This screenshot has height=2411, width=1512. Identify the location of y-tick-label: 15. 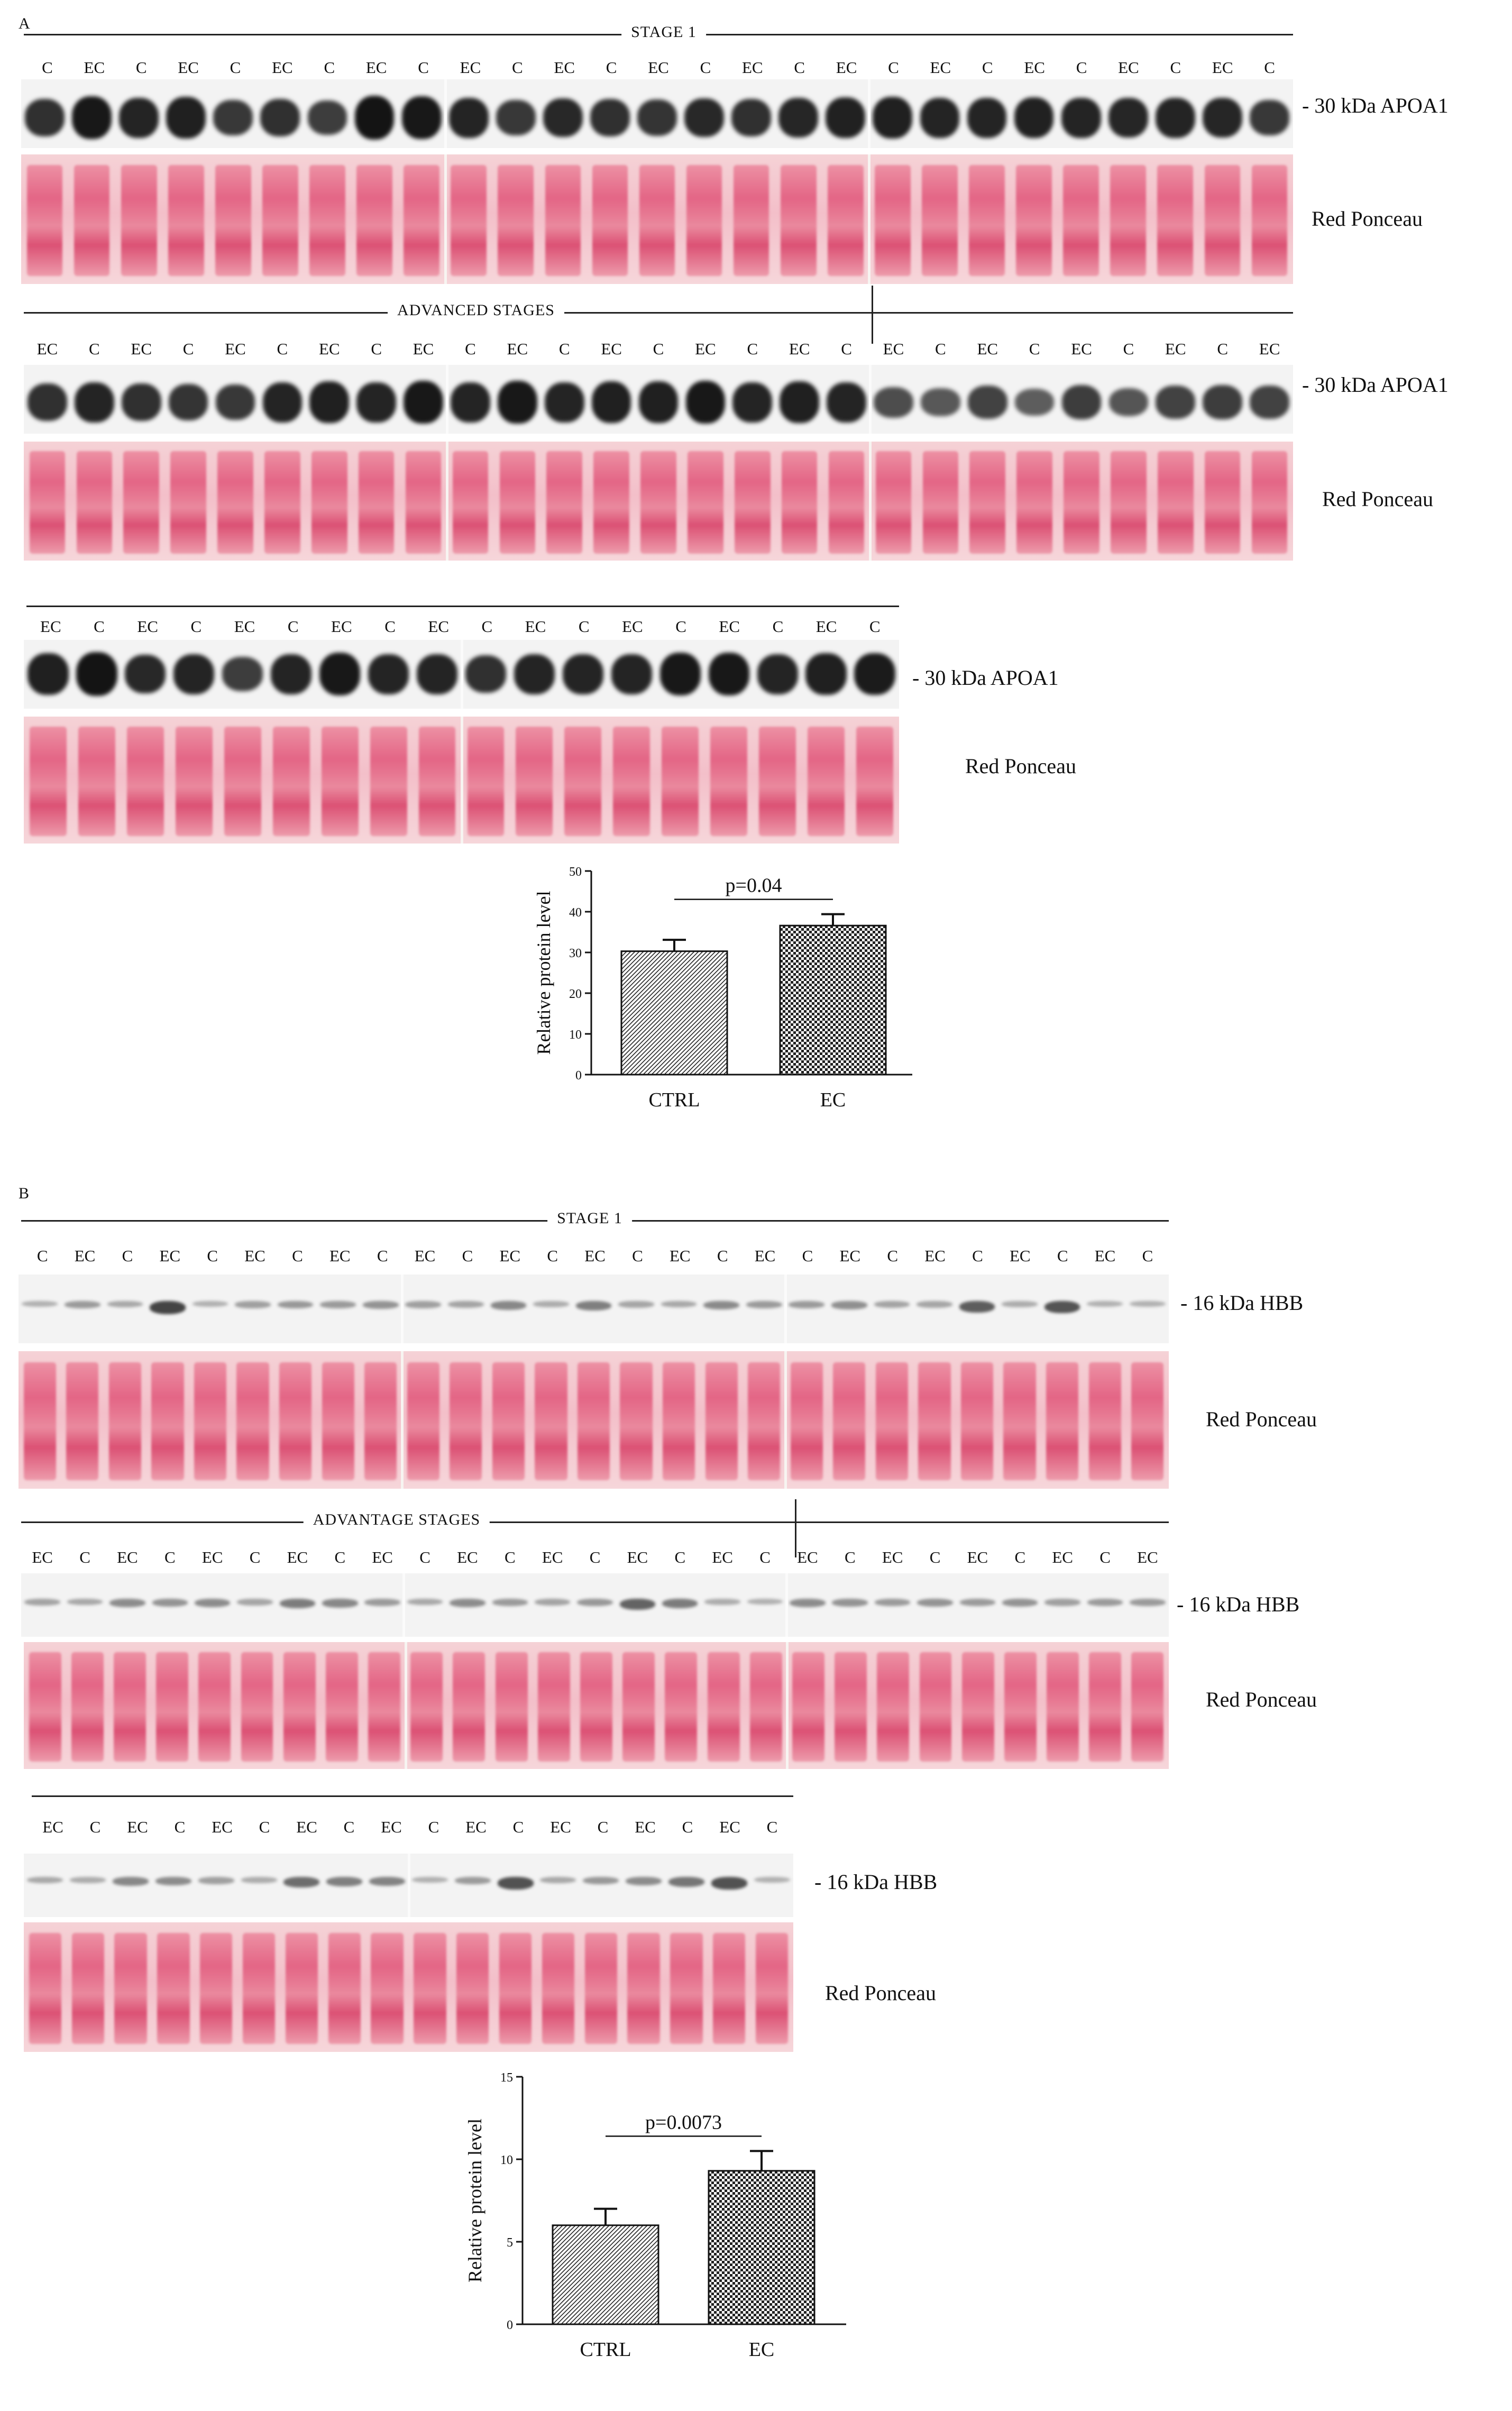
(506, 2078).